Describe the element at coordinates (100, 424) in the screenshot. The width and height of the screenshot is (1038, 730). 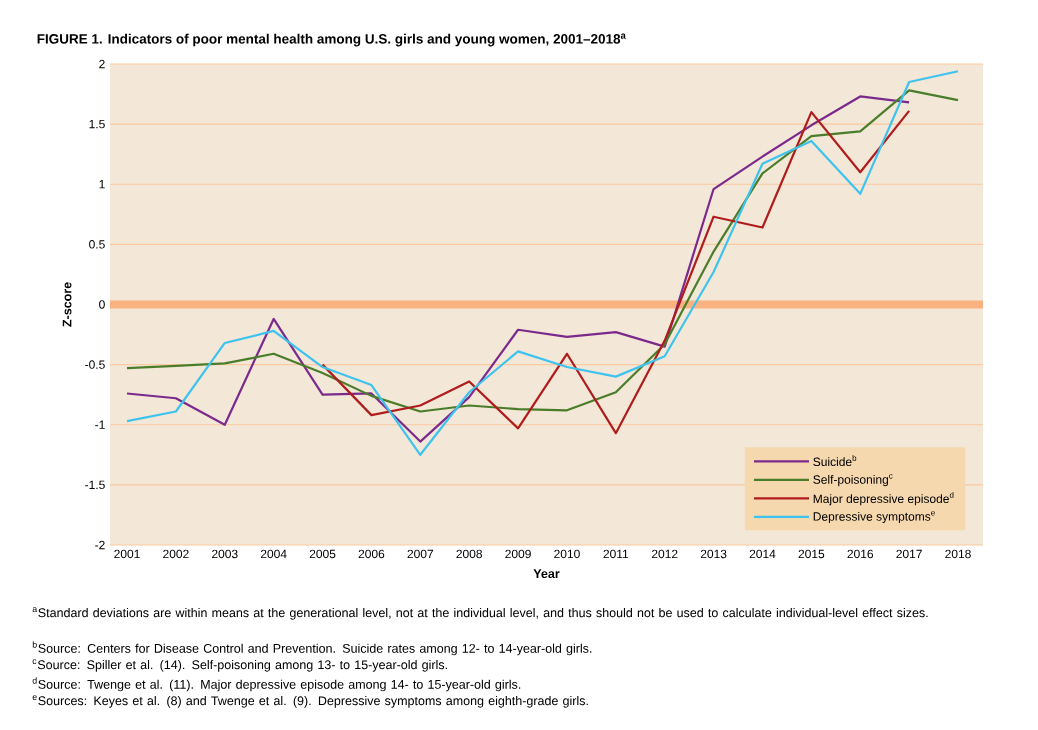
I see `y-tick-label: -1` at that location.